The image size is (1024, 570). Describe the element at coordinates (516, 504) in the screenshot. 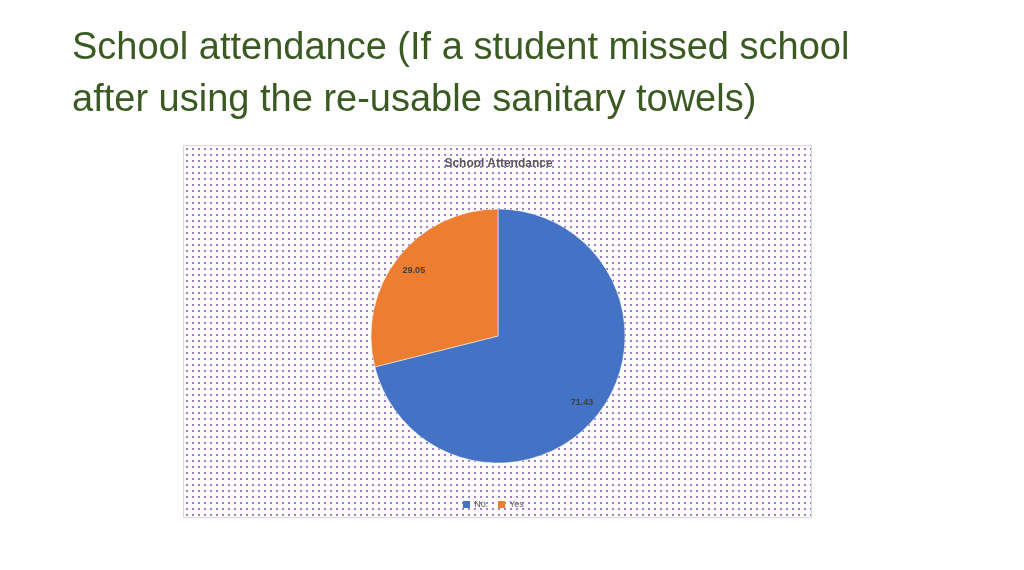

I see `legend-label: Yes` at that location.